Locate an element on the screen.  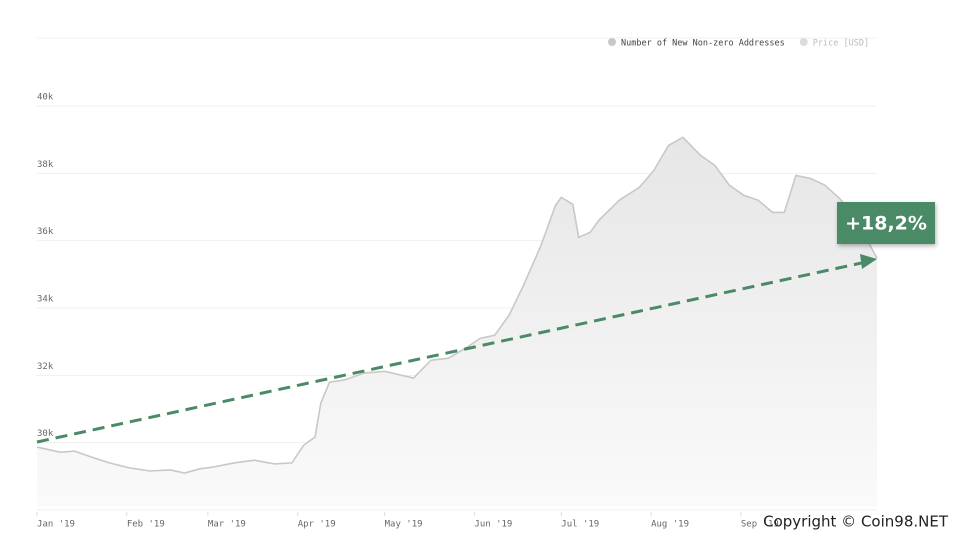
copyright: Copyright © Coin98.NET is located at coordinates (856, 522).